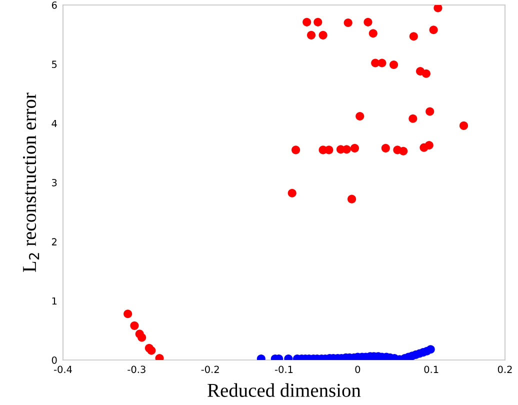 The height and width of the screenshot is (405, 518). I want to click on x-tick-label: -0.4, so click(63, 370).